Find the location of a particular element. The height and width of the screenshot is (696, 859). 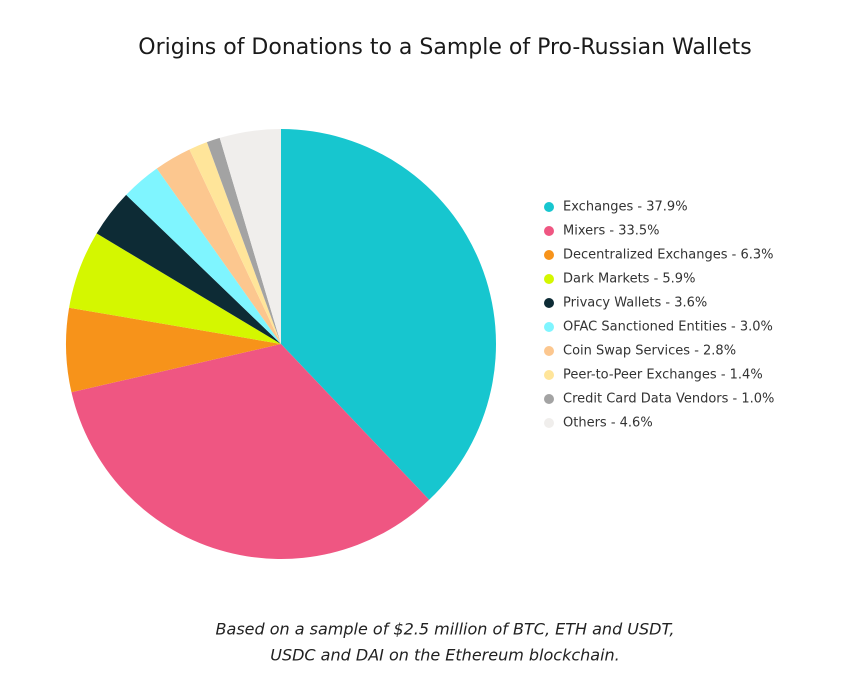

legend-label: Dark Markets - 5.9% is located at coordinates (629, 279).